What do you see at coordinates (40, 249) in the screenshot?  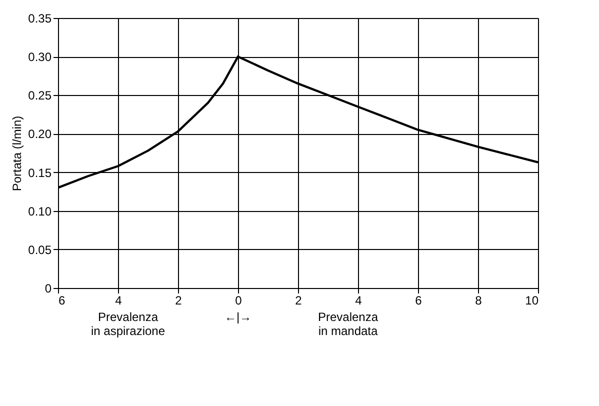 I see `y-tick-label: 0.05` at bounding box center [40, 249].